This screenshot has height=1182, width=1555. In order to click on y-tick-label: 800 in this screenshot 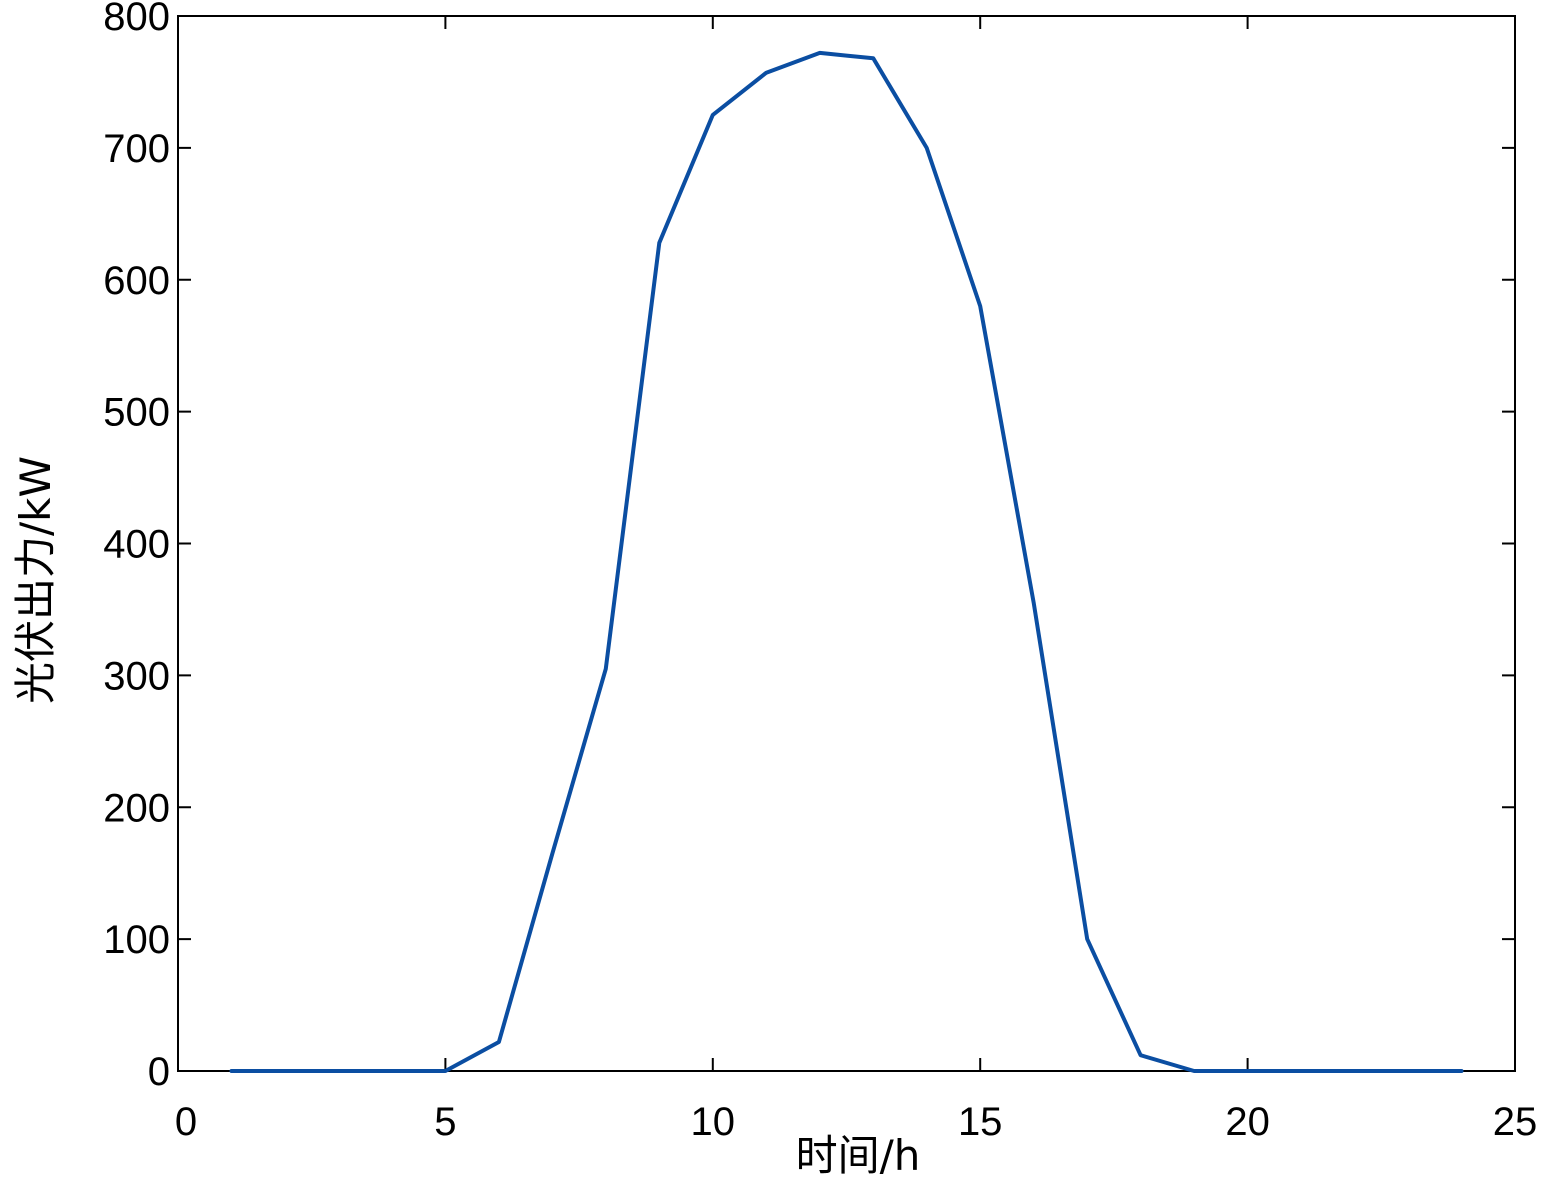, I will do `click(136, 19)`.